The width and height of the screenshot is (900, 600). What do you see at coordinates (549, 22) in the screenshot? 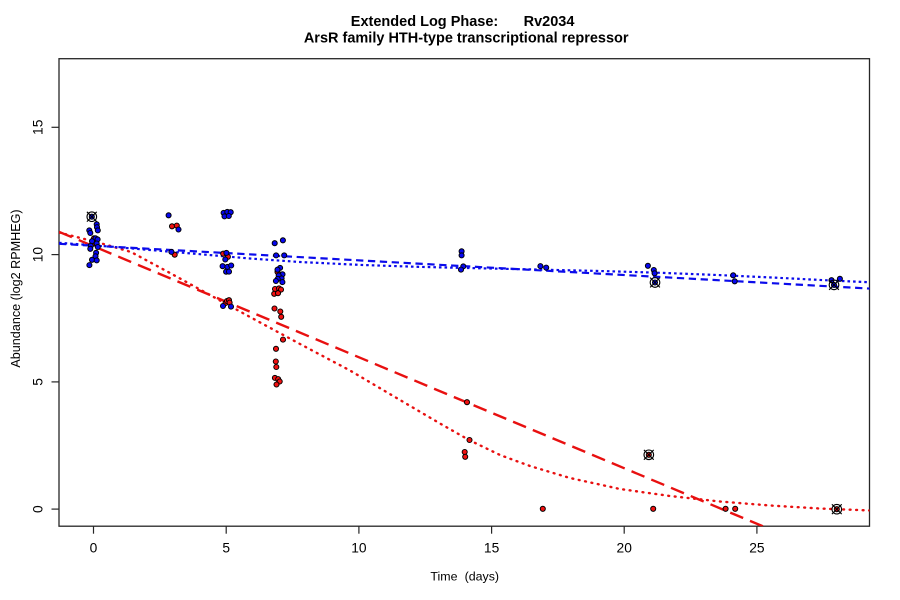
I see `svg-text: Rv2034` at bounding box center [549, 22].